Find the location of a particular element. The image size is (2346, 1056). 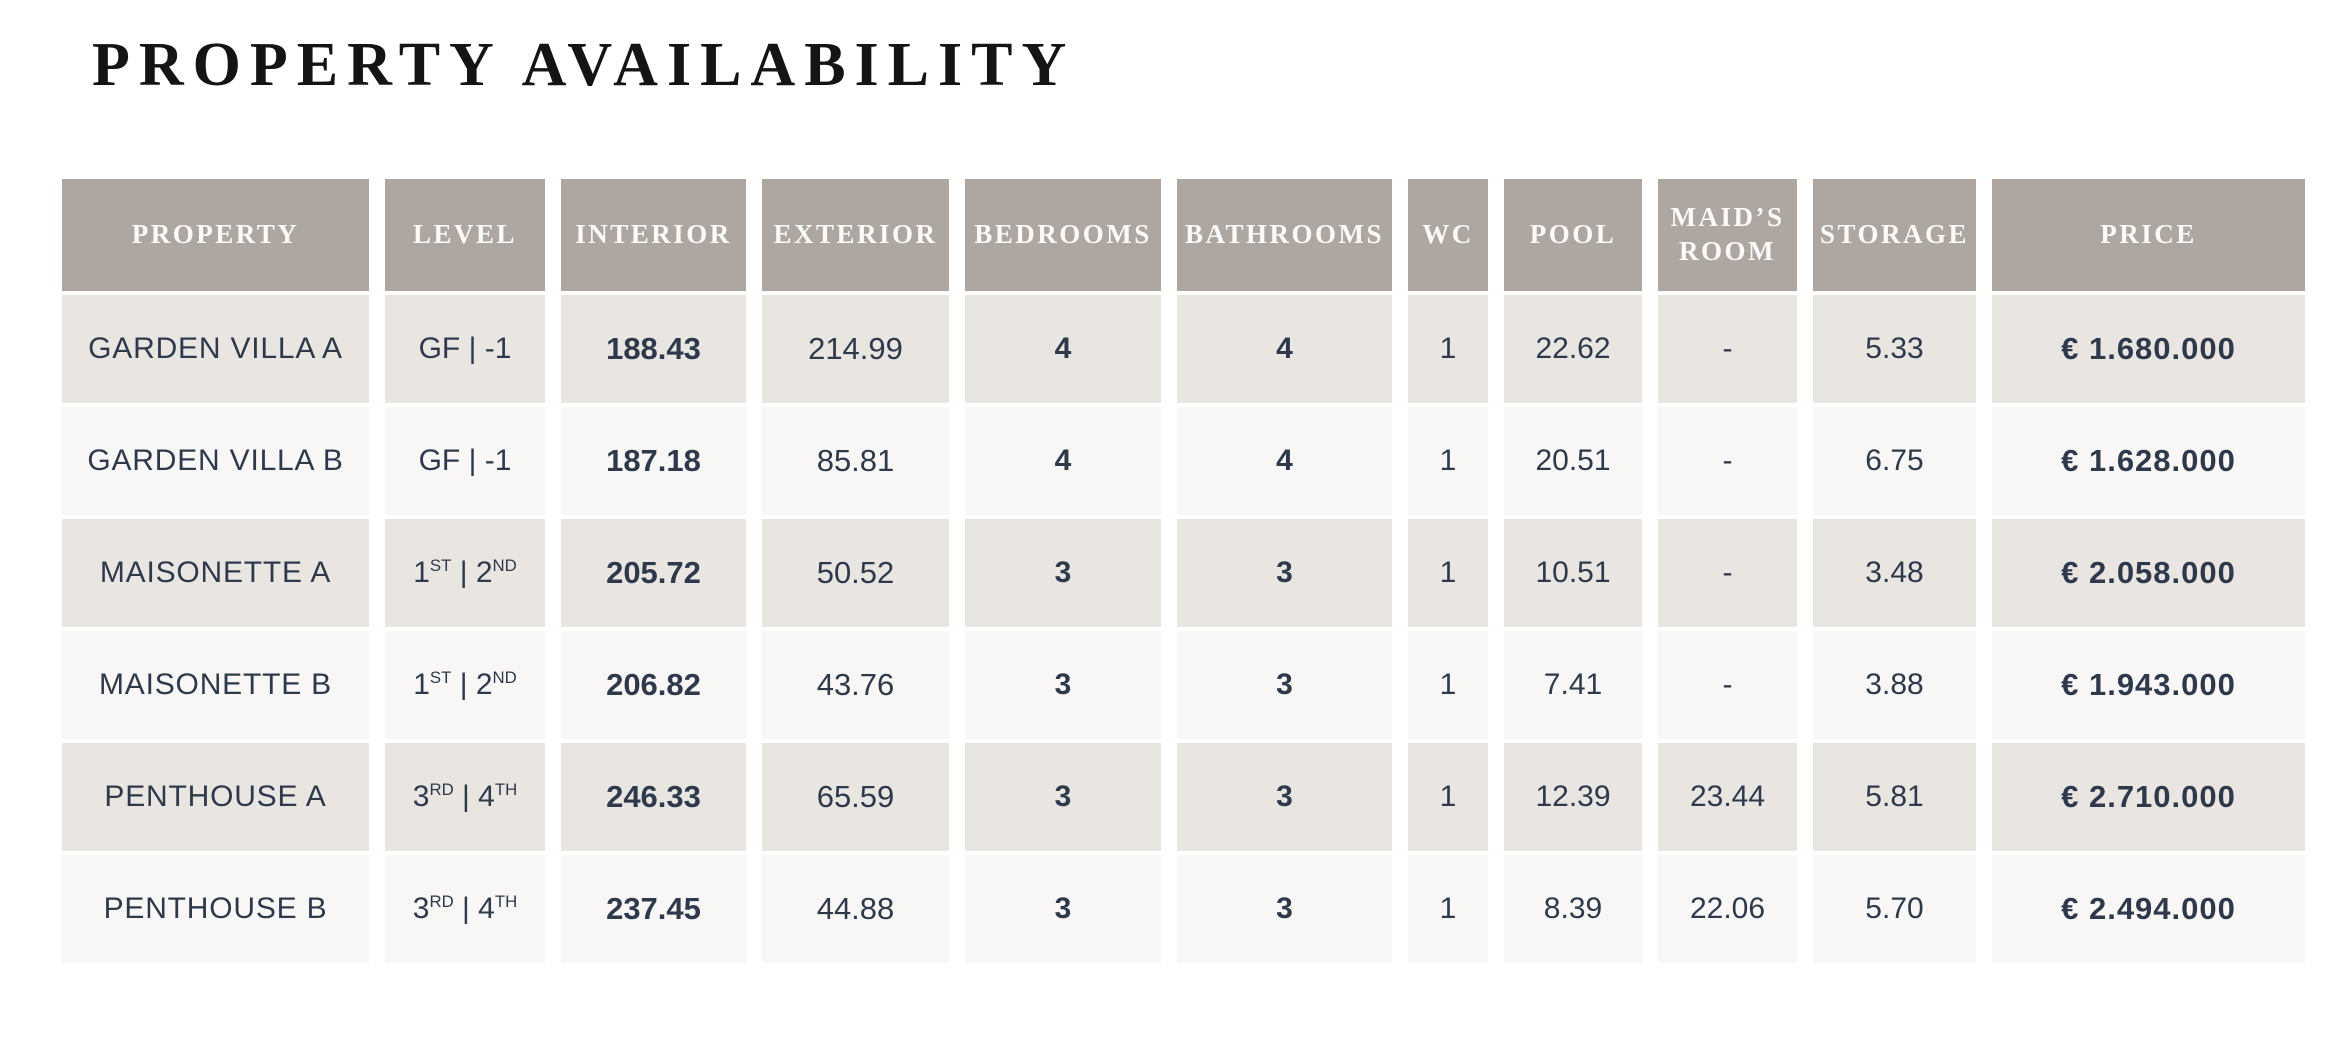

cell-exterior: 214.99 is located at coordinates (855, 349).